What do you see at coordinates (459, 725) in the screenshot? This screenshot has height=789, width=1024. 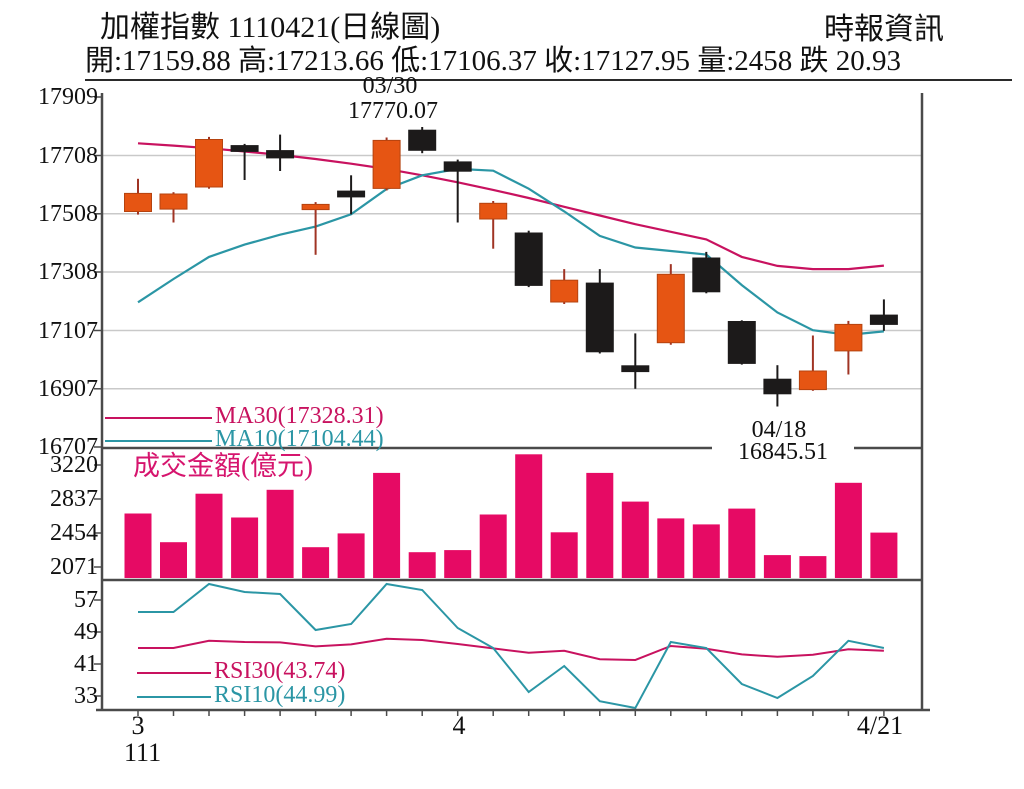 I see `x-label-month-4: 4` at bounding box center [459, 725].